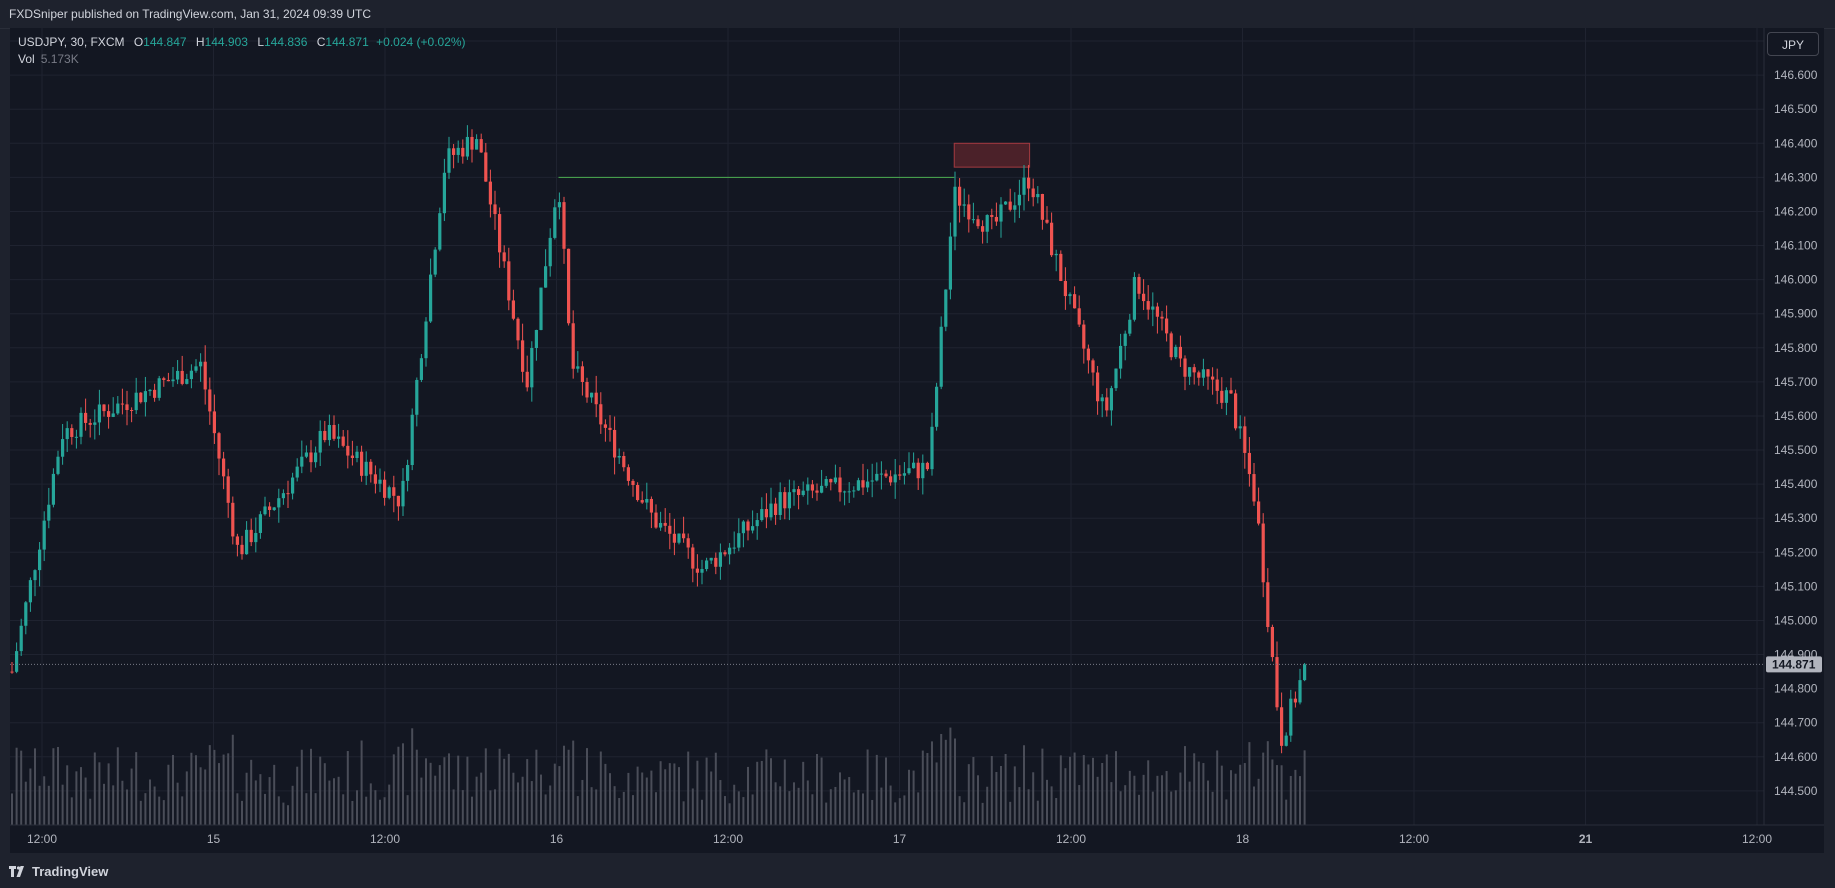  I want to click on y-tick-label: 144.700, so click(1796, 723).